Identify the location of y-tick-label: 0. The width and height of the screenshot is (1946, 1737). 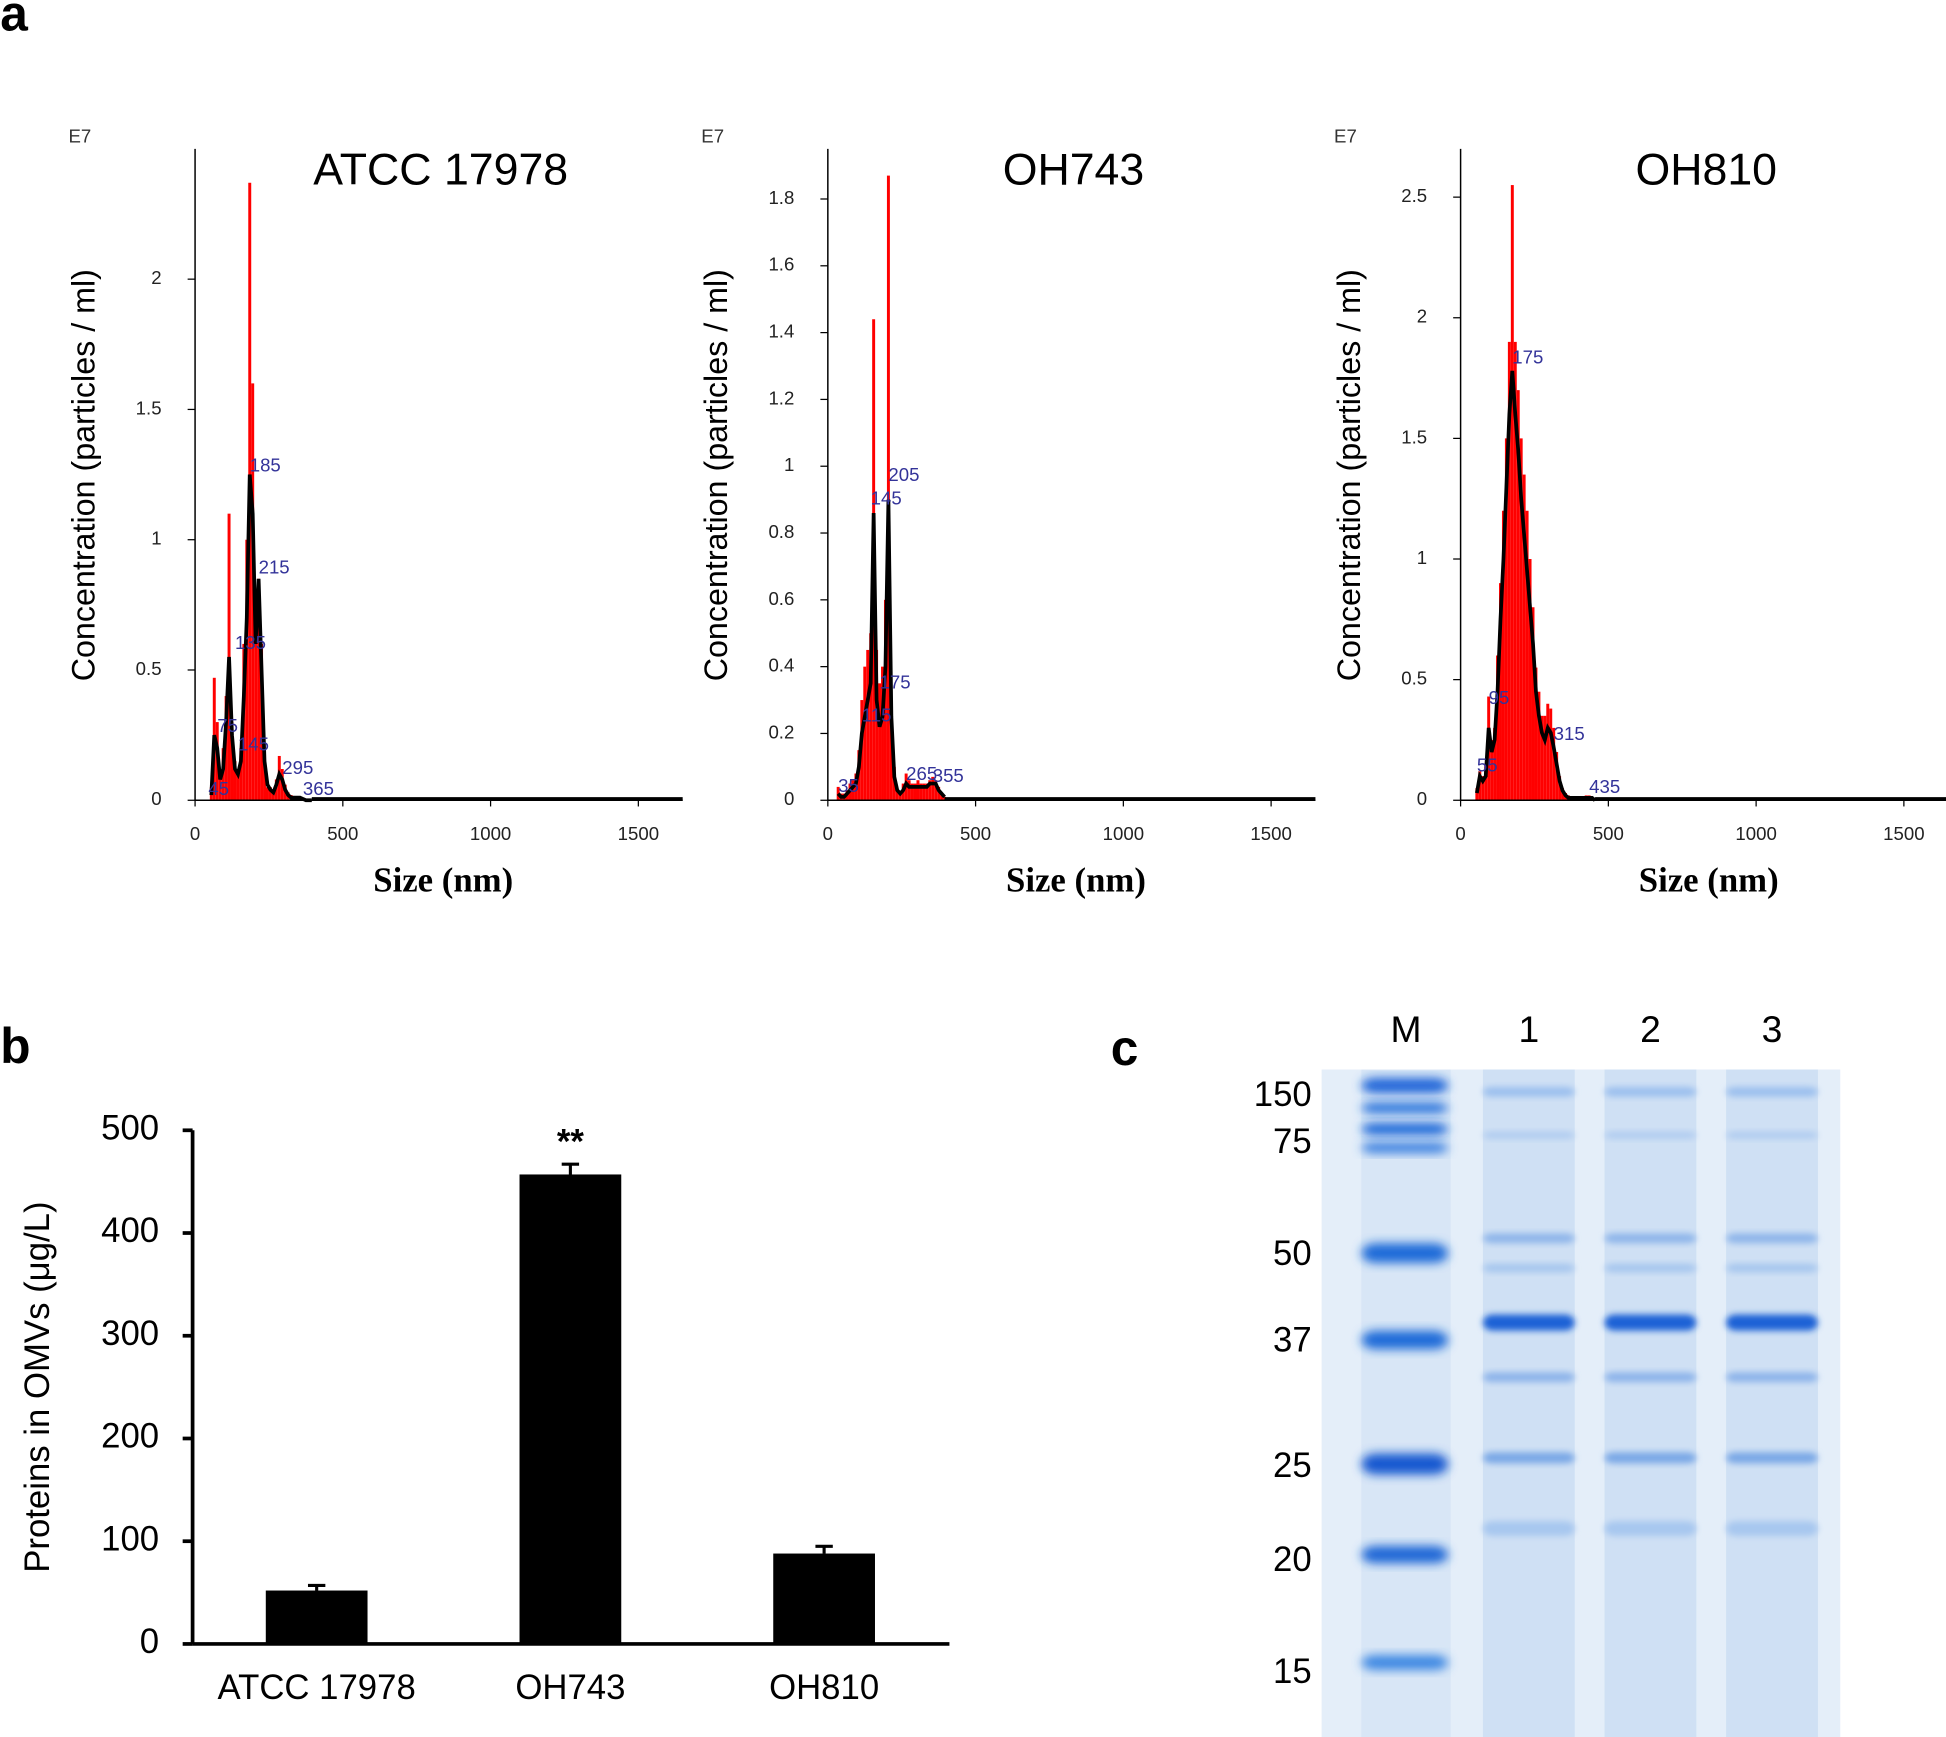
(1422, 798).